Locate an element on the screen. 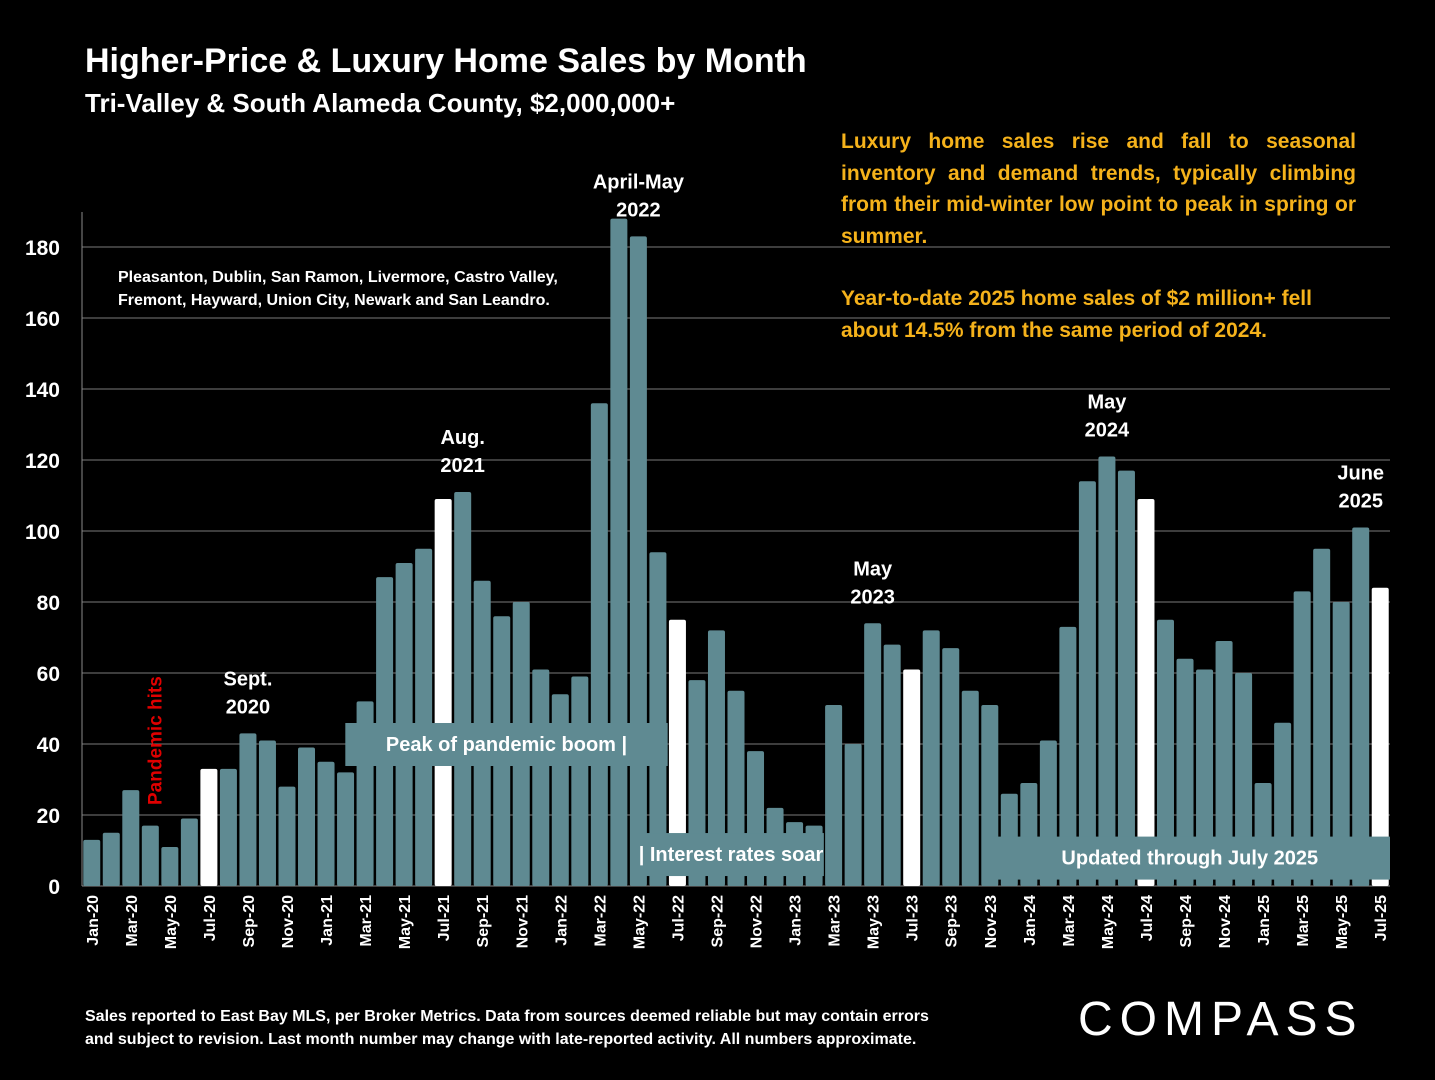 This screenshot has width=1435, height=1080. y-tick-label: 20 is located at coordinates (48, 816).